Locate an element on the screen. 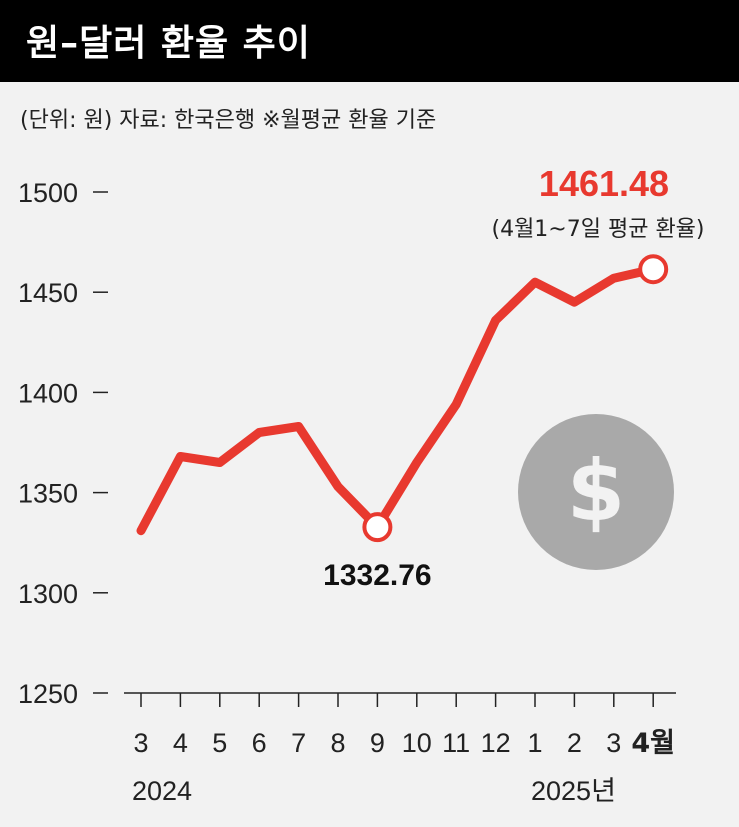  x-tick-label: 9 is located at coordinates (377, 743).